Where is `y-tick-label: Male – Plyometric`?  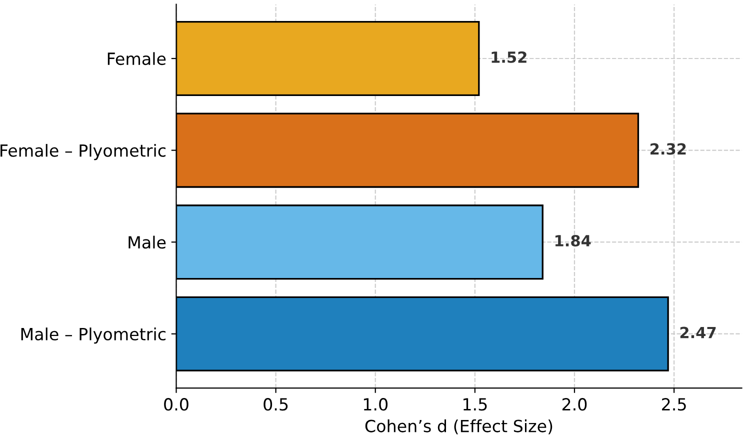
y-tick-label: Male – Plyometric is located at coordinates (93, 336).